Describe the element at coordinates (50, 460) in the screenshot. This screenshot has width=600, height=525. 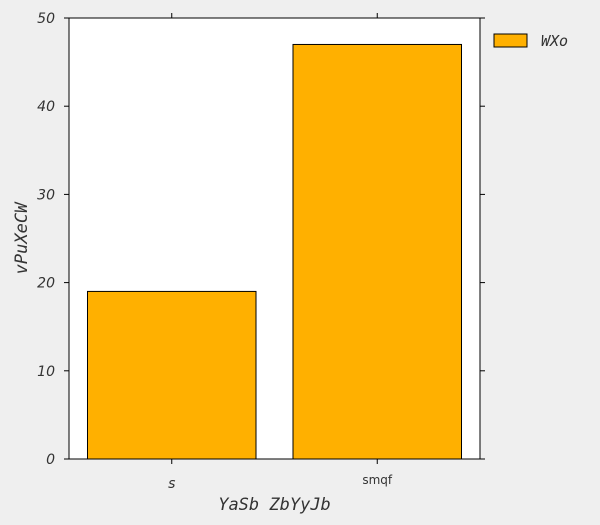
I see `y-tick-label: 0` at that location.